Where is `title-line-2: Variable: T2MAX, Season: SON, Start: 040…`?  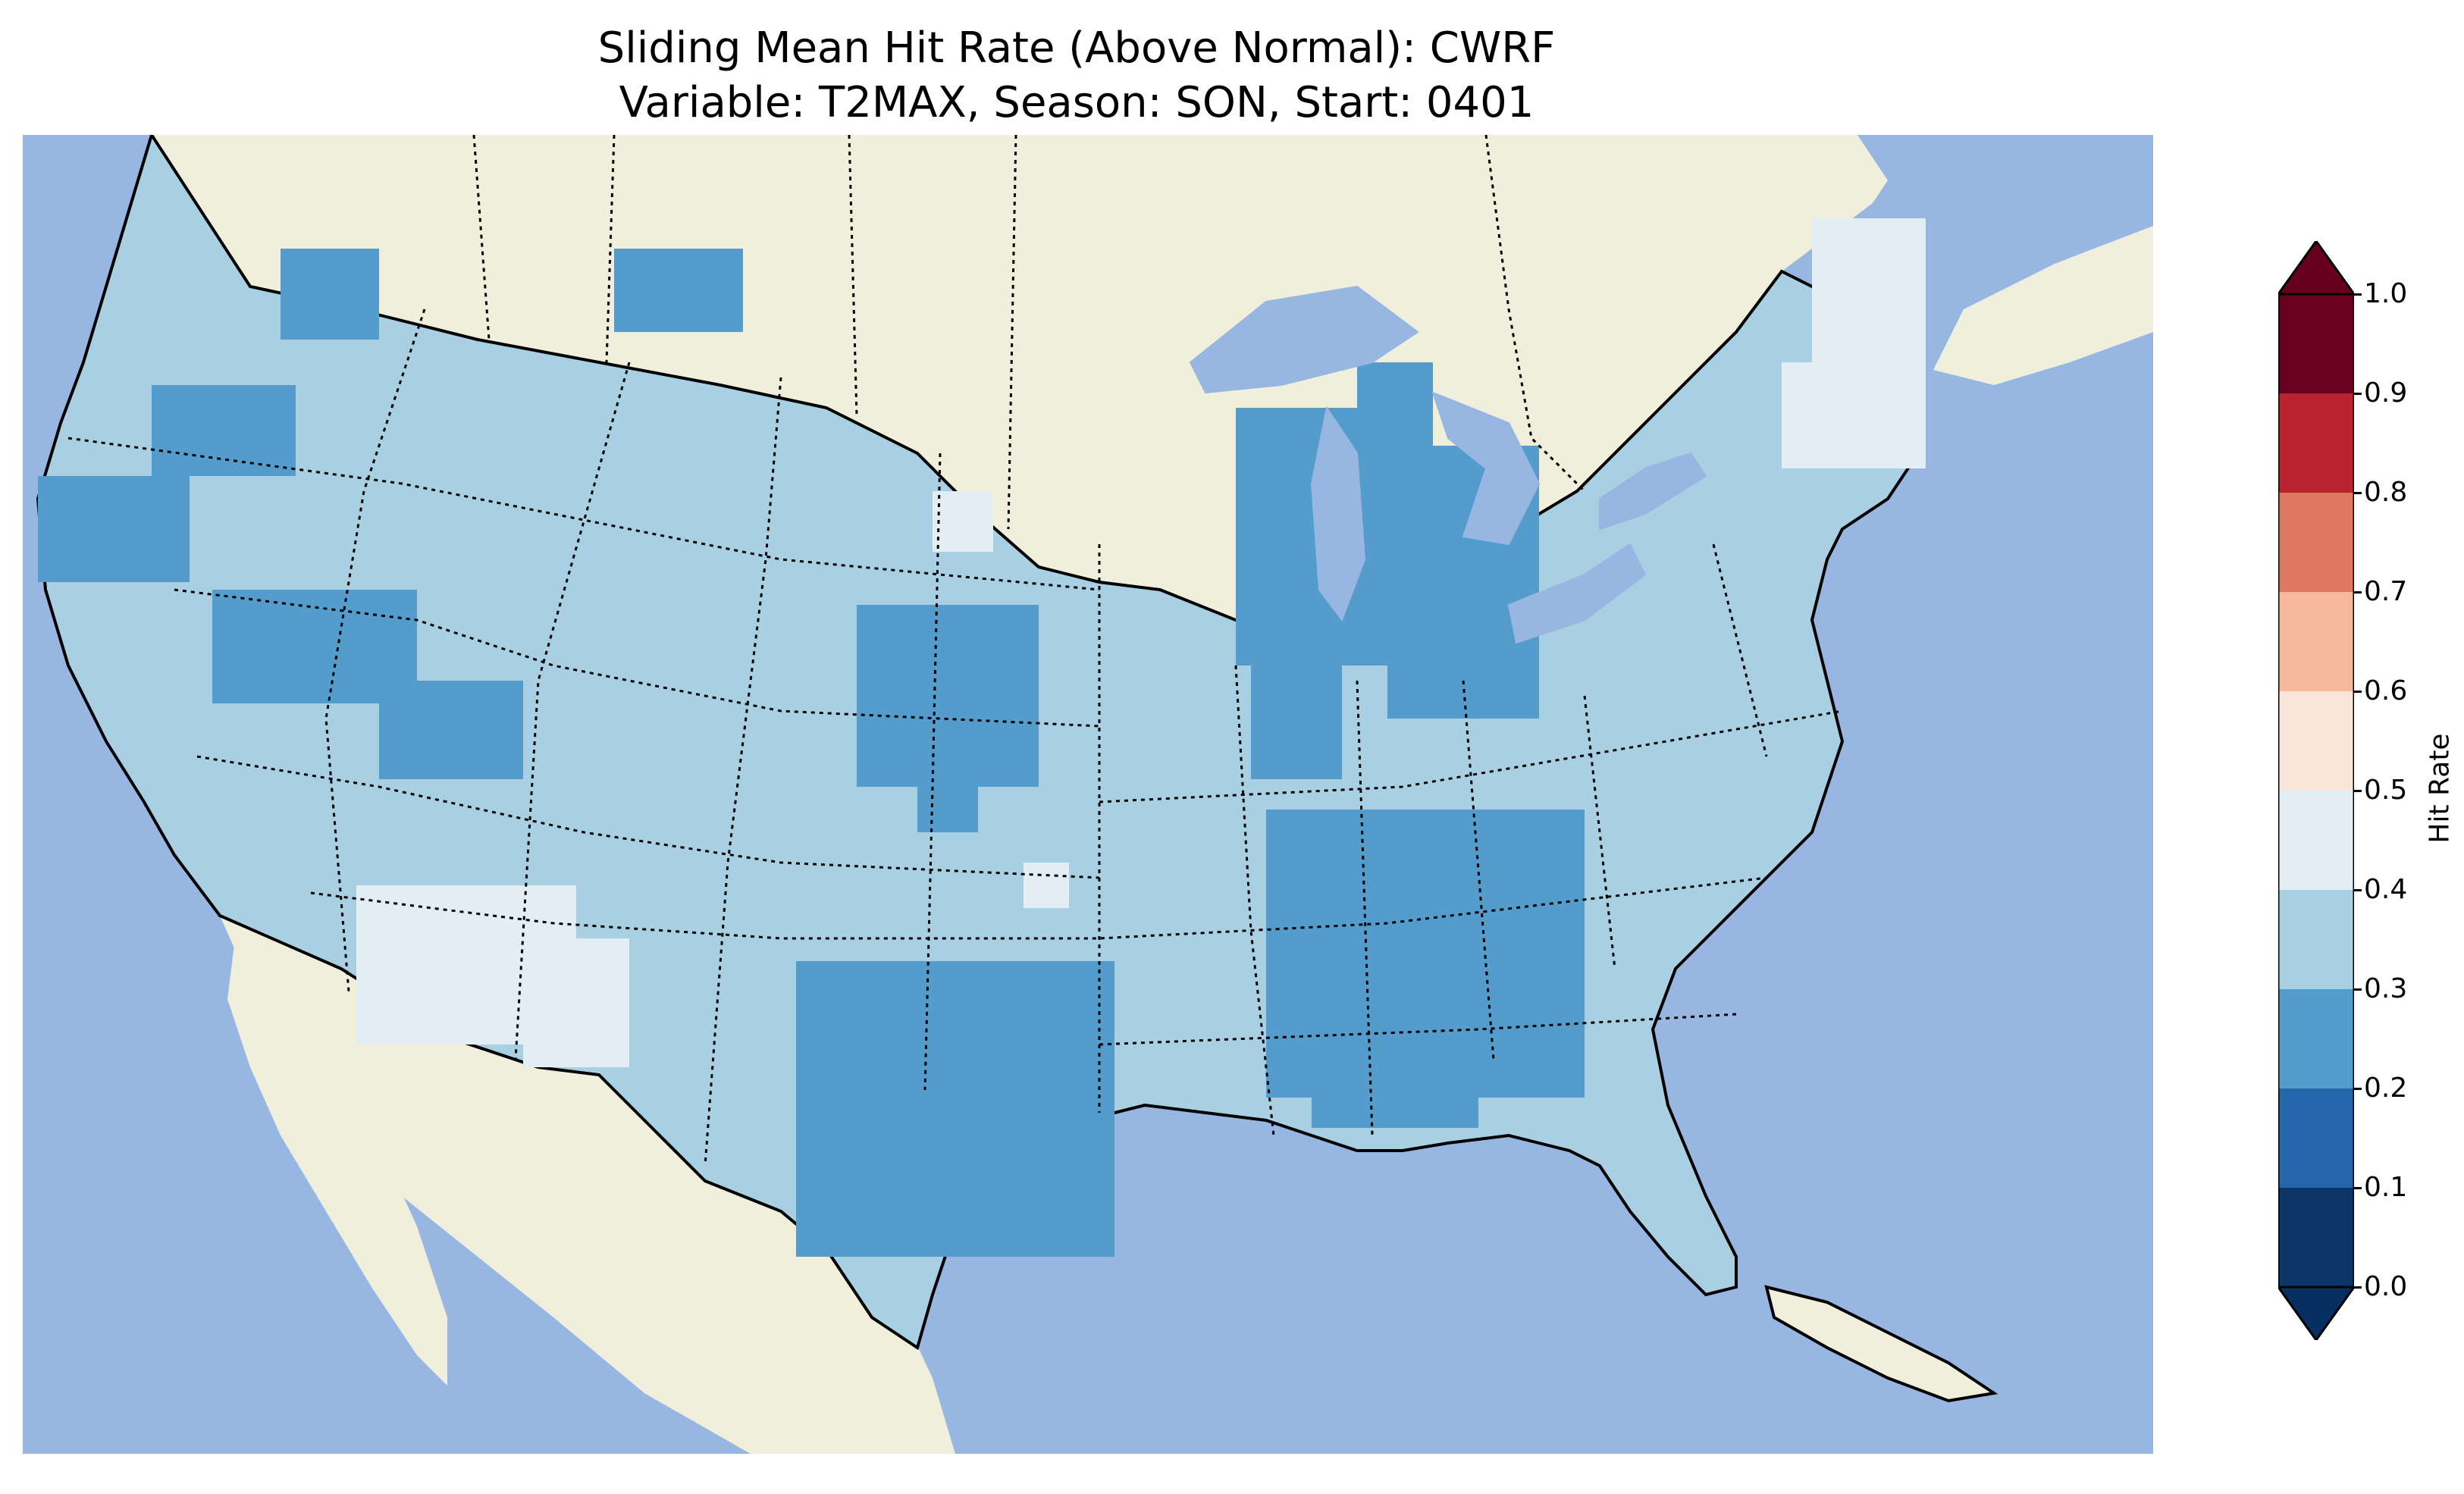
title-line-2: Variable: T2MAX, Season: SON, Start: 040… is located at coordinates (1077, 102).